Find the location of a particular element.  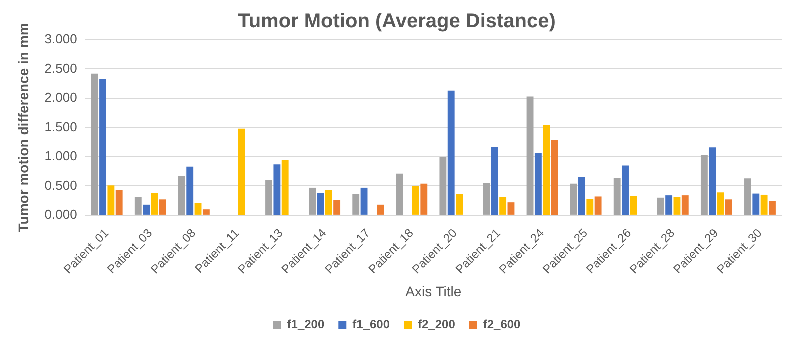

y-tick-label: 1.500 is located at coordinates (61, 126).